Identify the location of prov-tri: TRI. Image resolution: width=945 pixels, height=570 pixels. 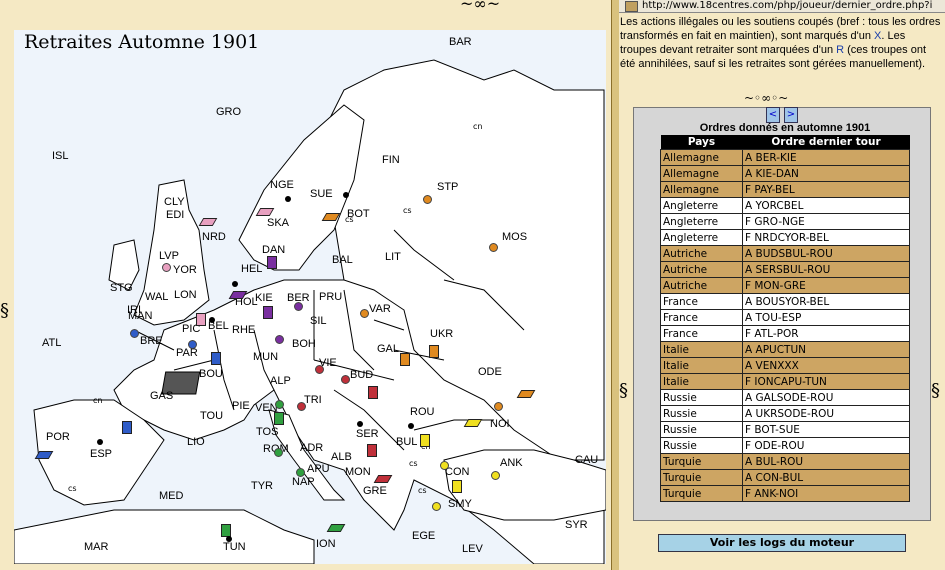
(313, 400).